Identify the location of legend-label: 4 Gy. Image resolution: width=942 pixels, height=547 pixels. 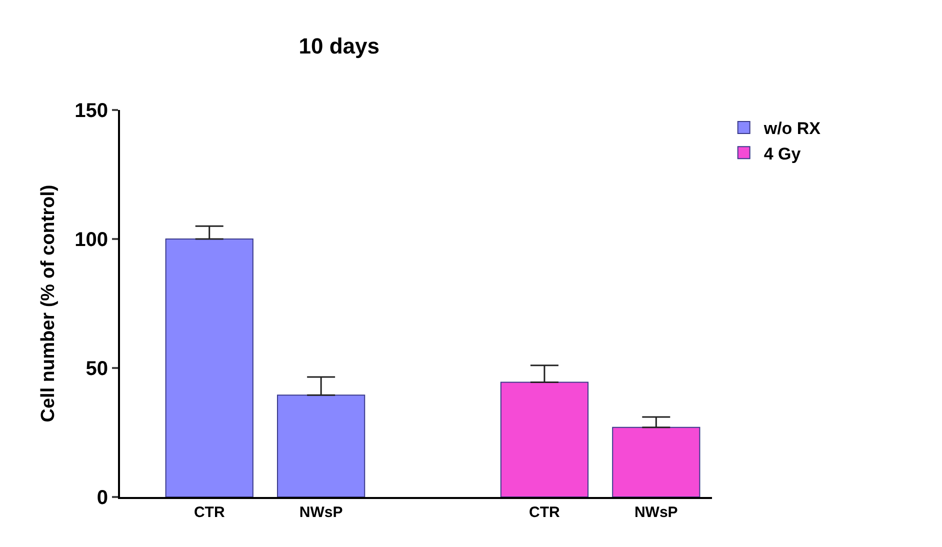
(783, 154).